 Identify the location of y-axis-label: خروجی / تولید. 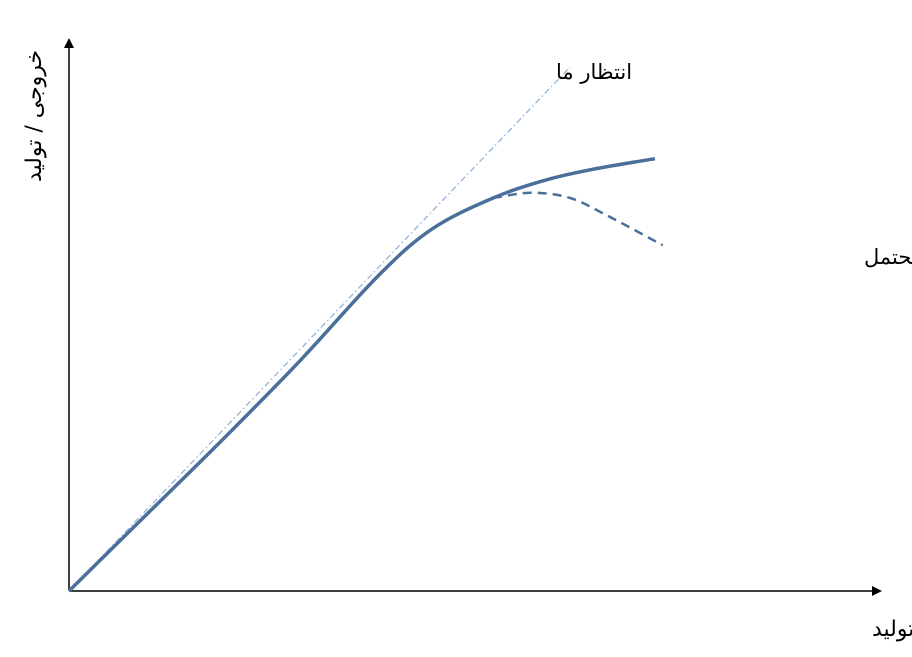
(34, 116).